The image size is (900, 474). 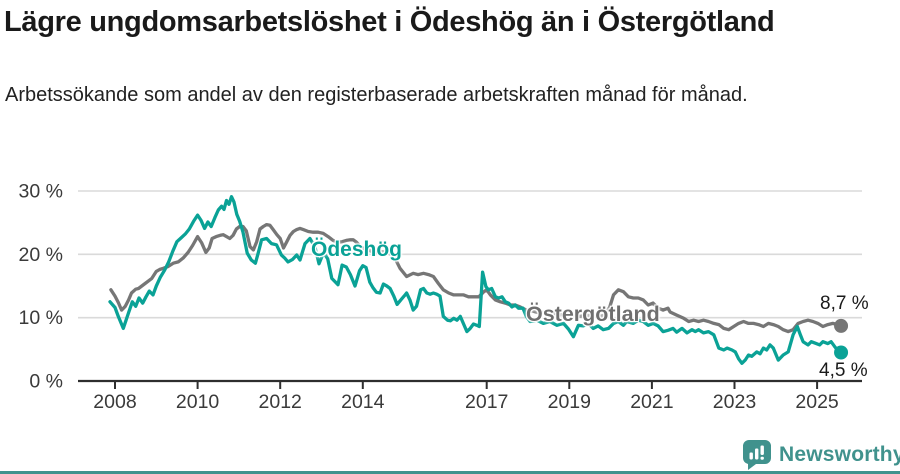 What do you see at coordinates (757, 455) in the screenshot?
I see `newsworthy-logo-icon` at bounding box center [757, 455].